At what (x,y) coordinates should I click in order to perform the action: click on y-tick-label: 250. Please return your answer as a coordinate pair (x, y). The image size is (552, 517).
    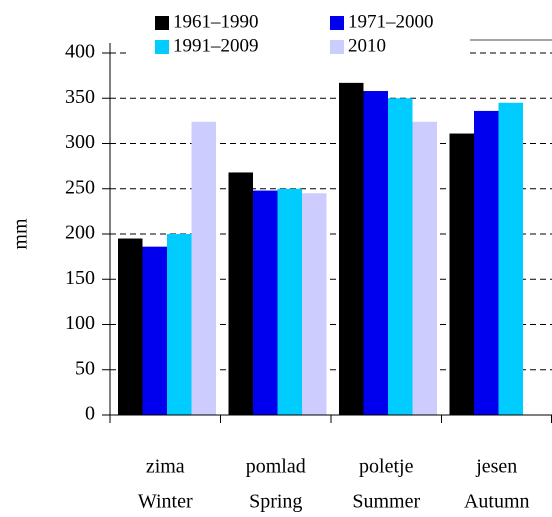
    Looking at the image, I should click on (80, 187).